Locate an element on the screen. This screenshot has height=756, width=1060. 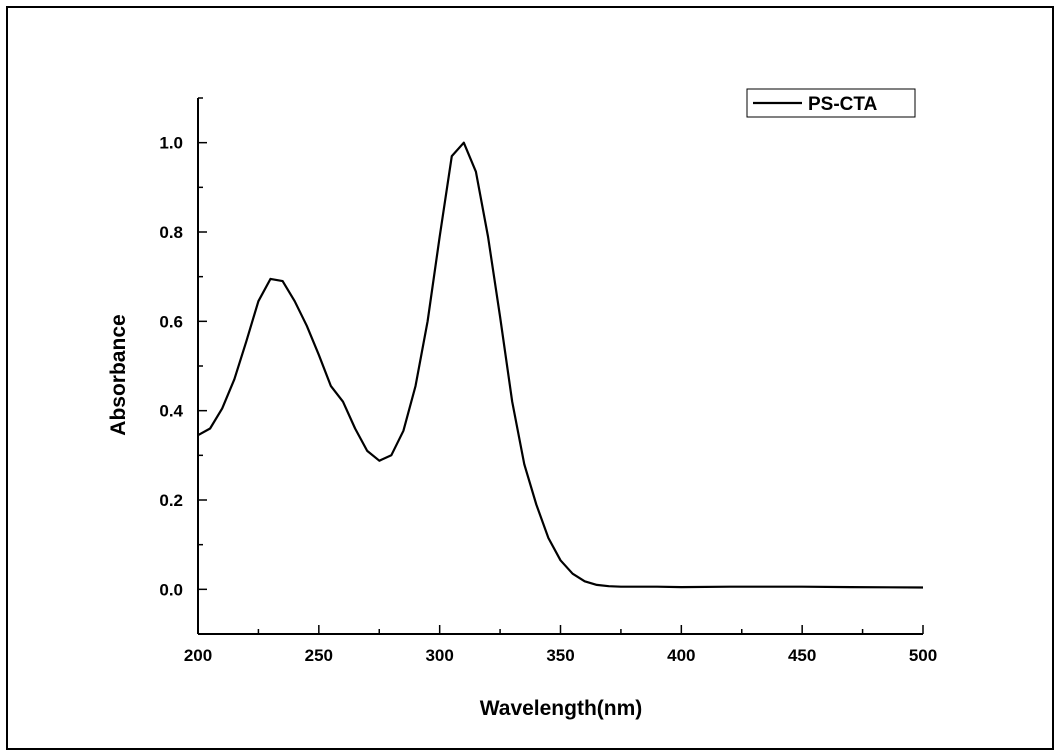
x-tick-label: 450 is located at coordinates (802, 655).